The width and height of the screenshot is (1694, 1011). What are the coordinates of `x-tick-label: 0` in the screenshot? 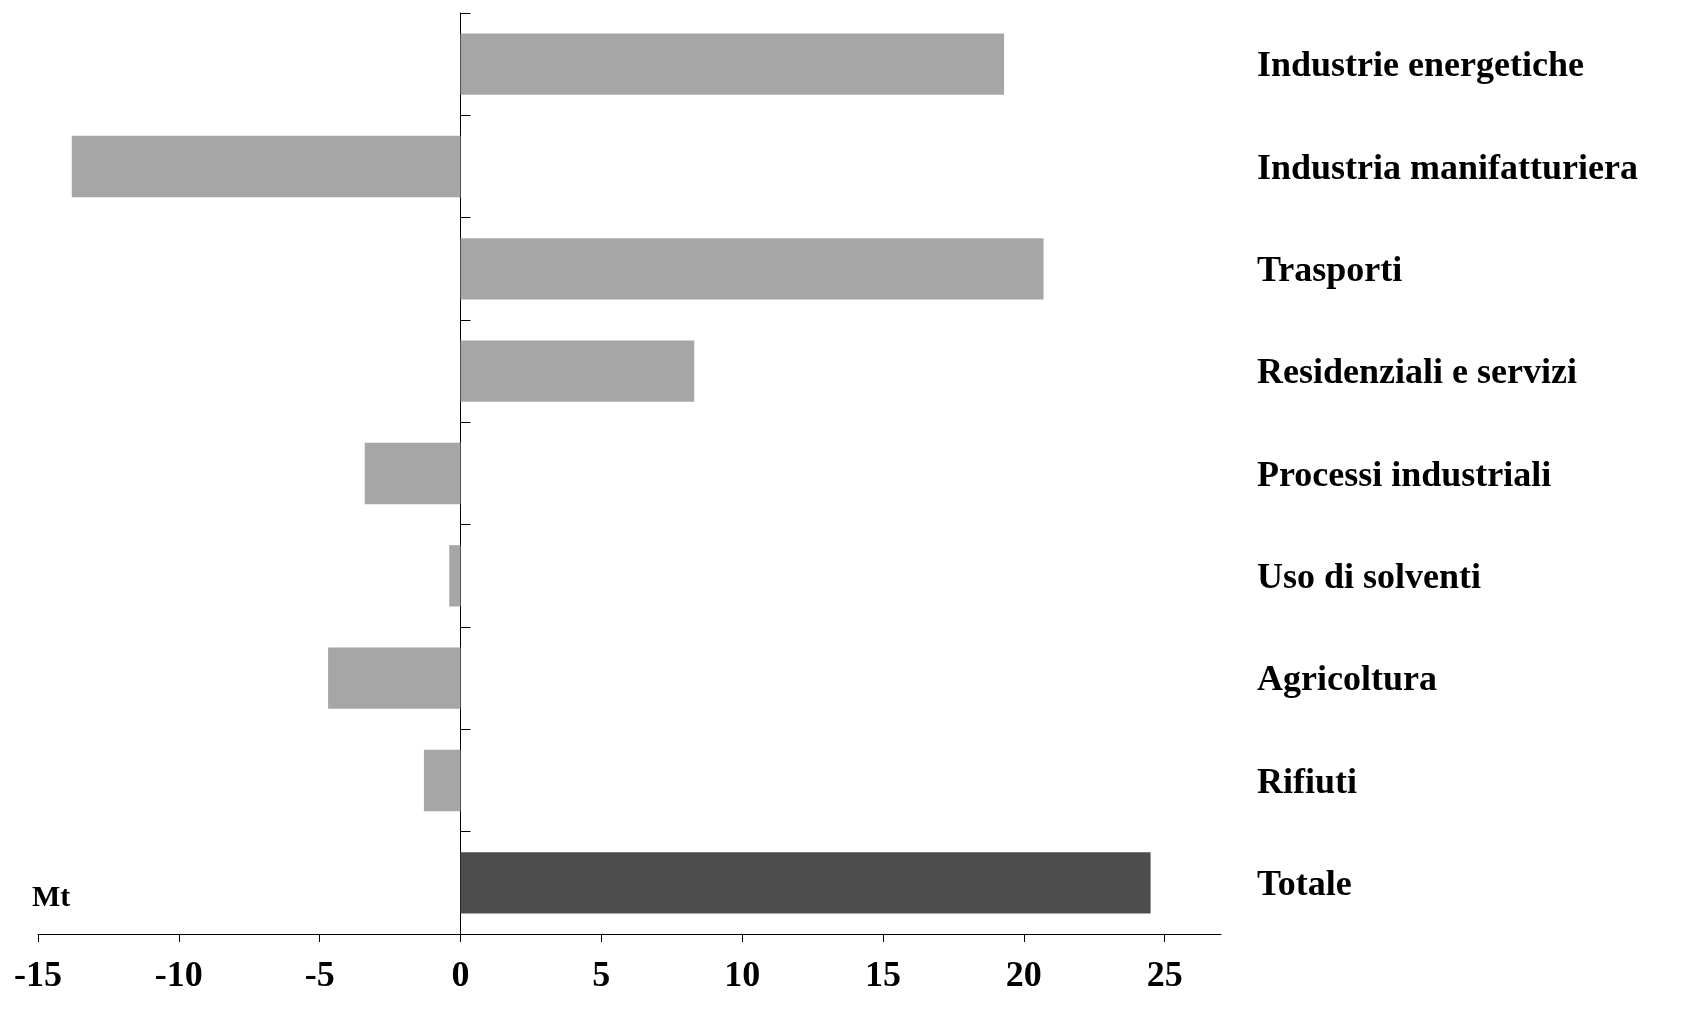 It's located at (460, 974).